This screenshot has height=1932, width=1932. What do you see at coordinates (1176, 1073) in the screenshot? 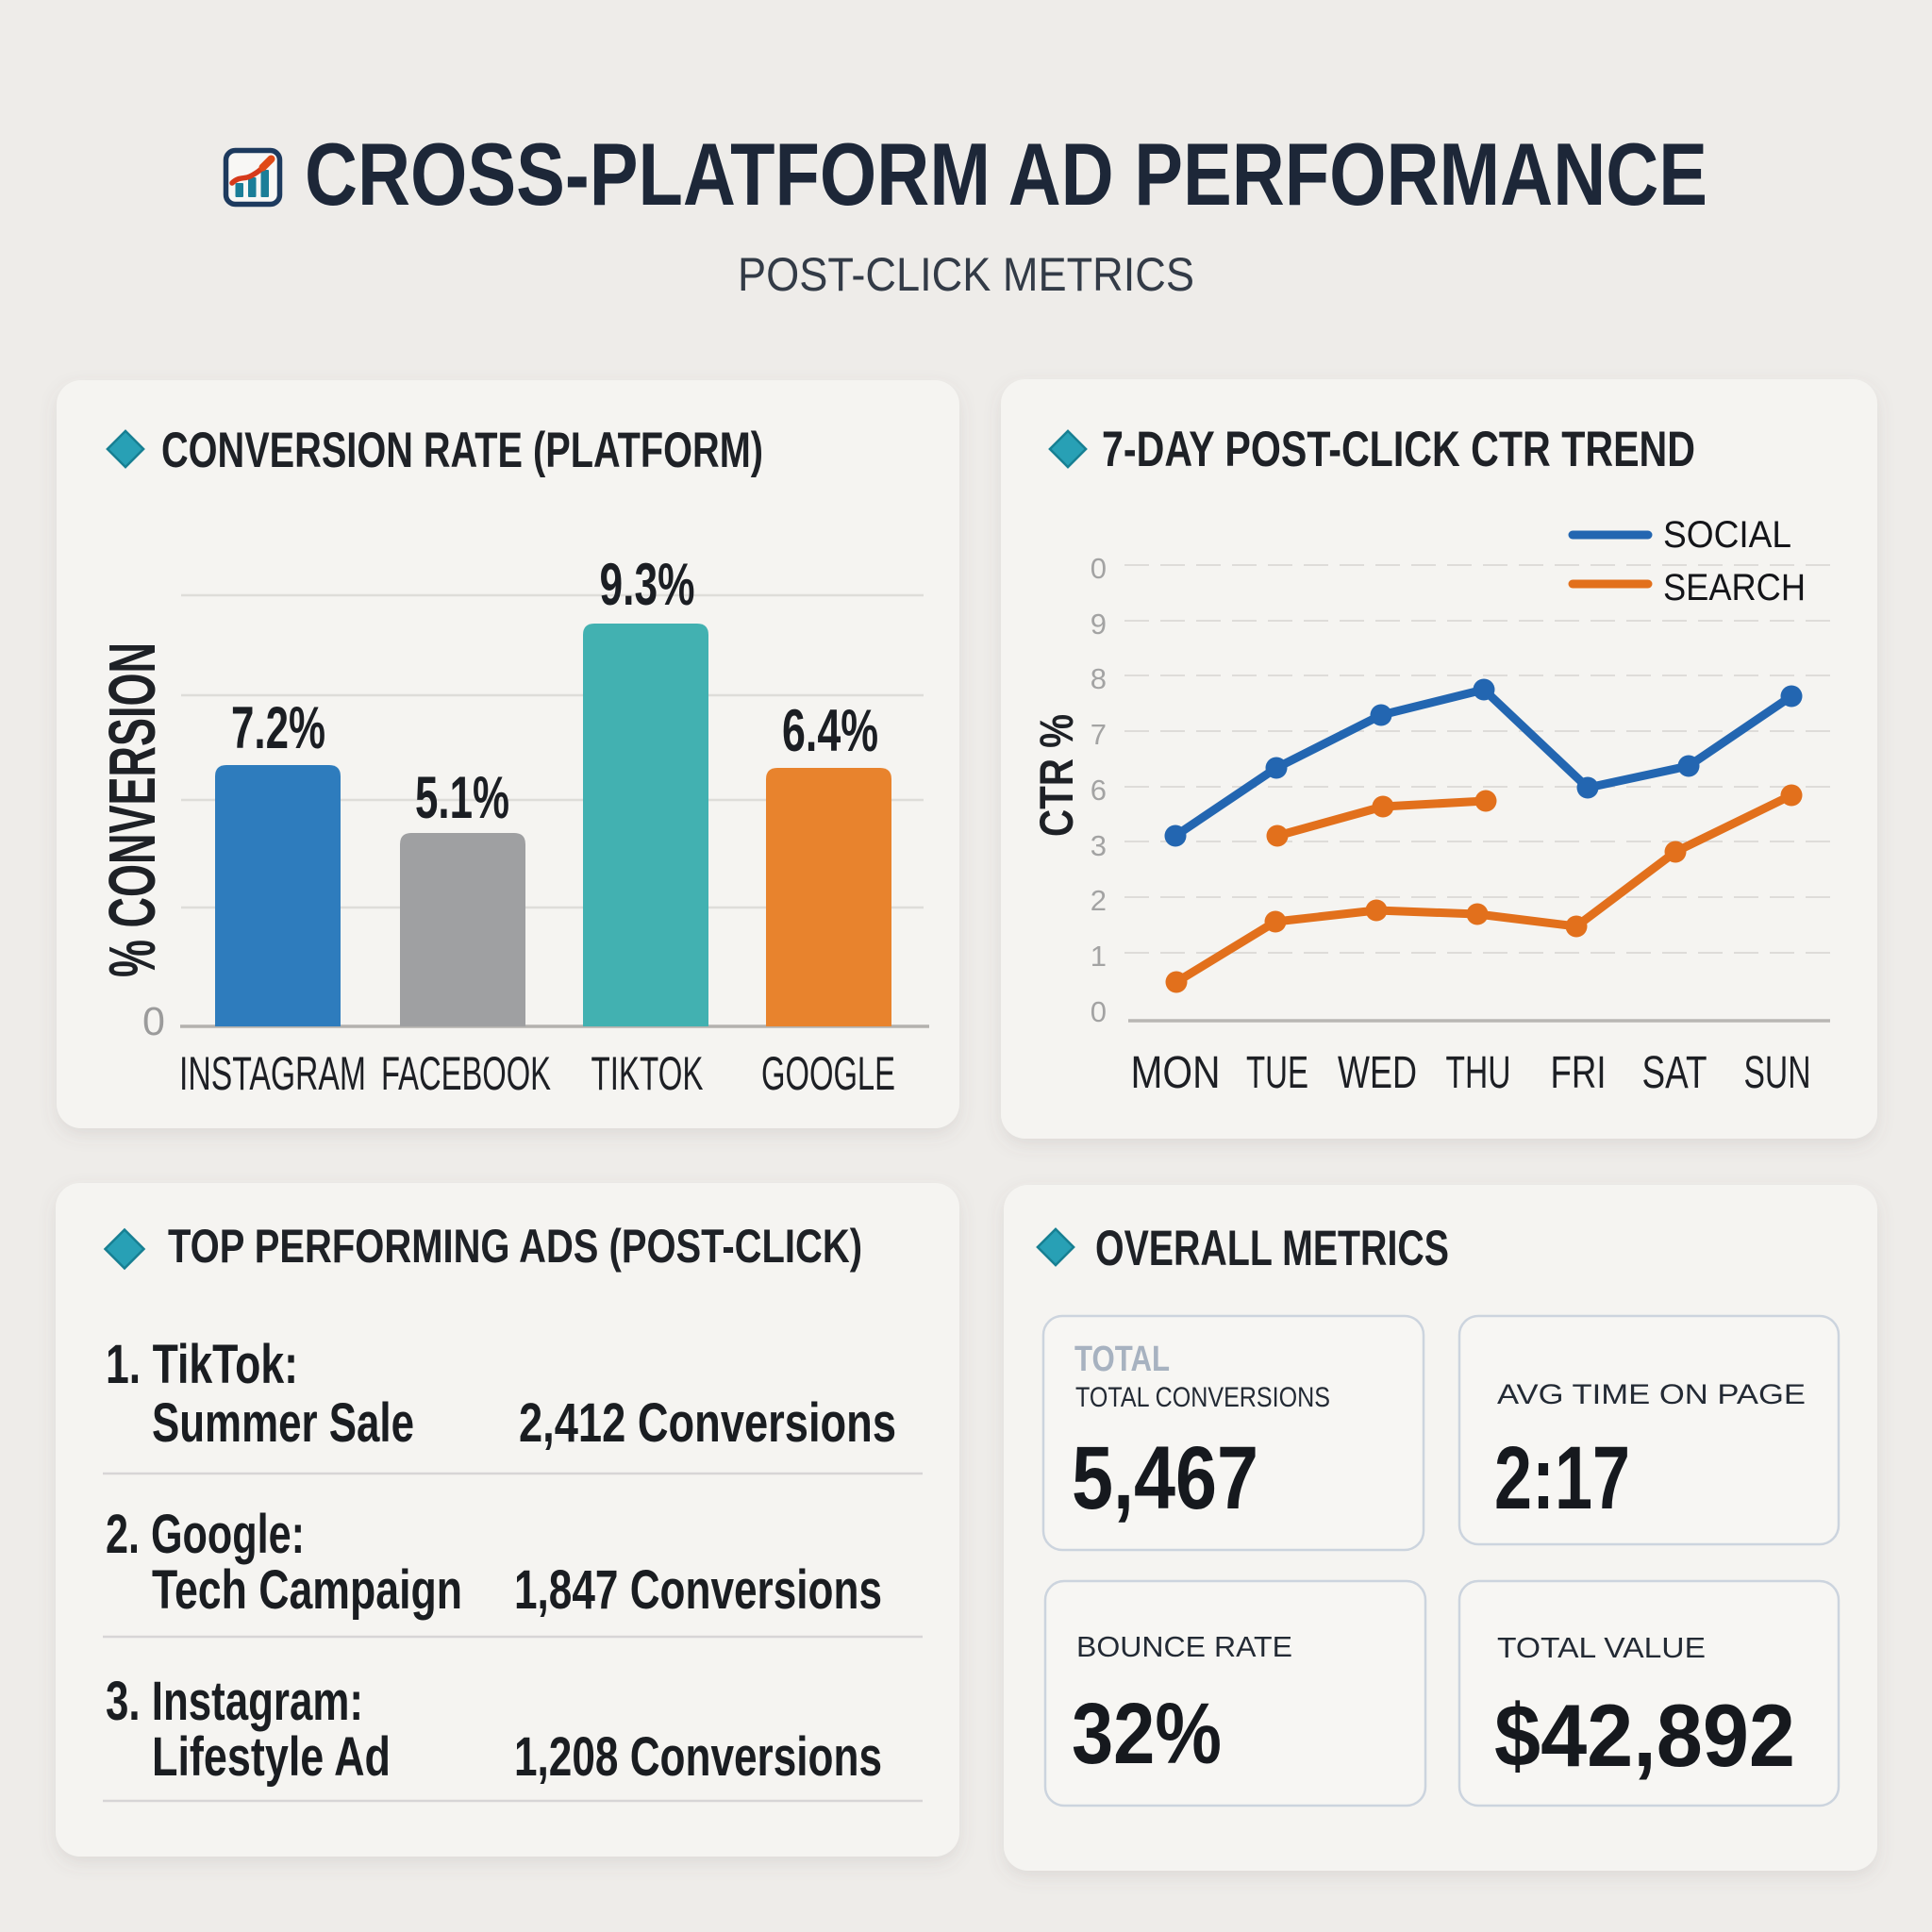
I see `svg-text: MON` at bounding box center [1176, 1073].